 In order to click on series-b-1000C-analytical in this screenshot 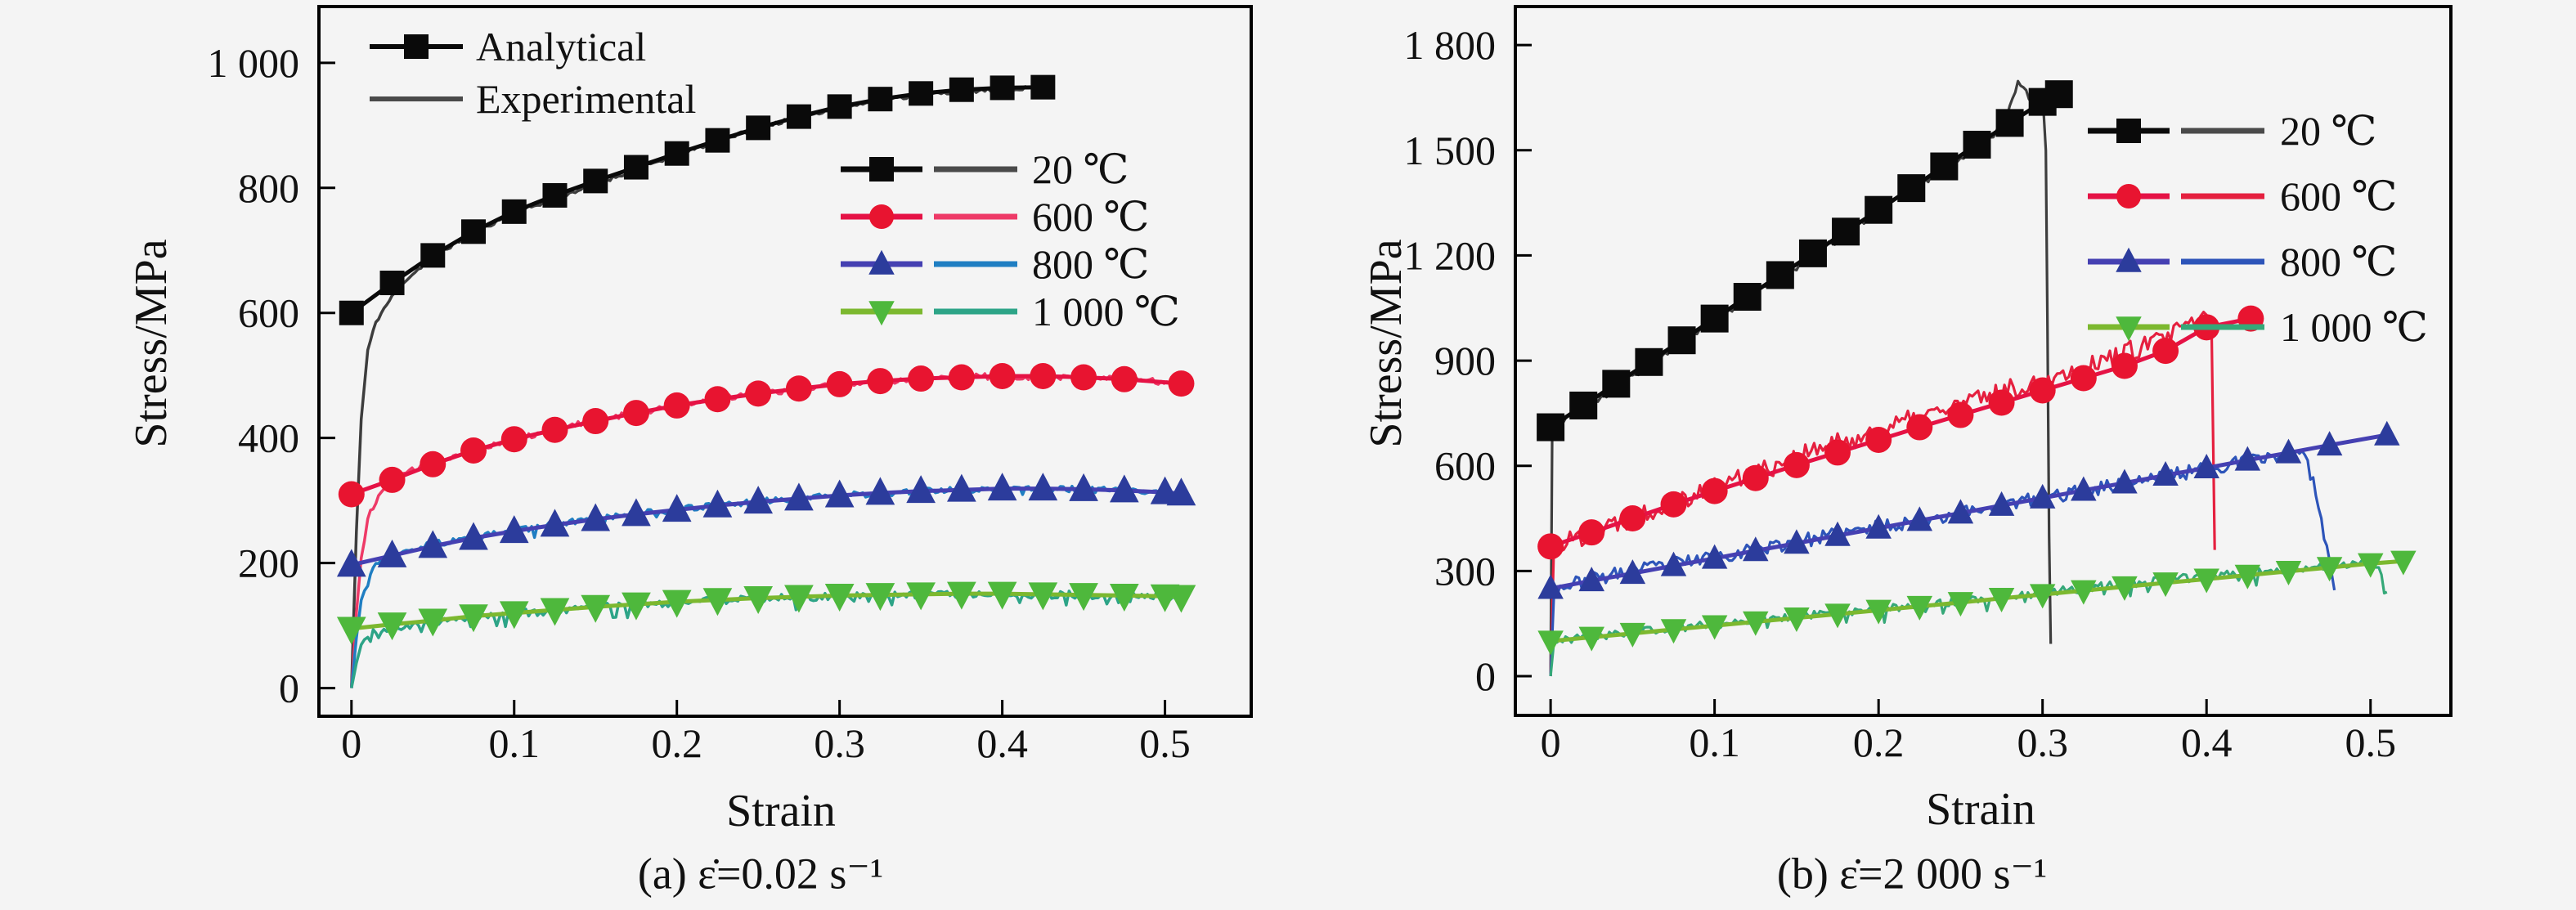, I will do `click(1976, 601)`.